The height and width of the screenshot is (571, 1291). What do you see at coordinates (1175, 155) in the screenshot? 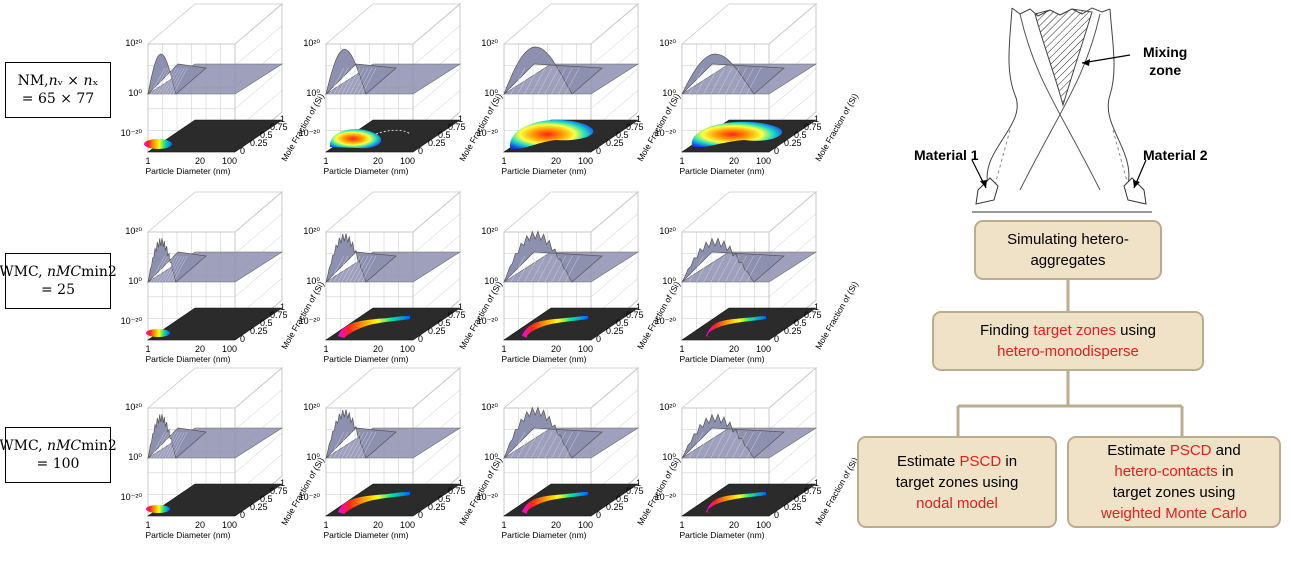
I see `material2-label: Material 2` at bounding box center [1175, 155].